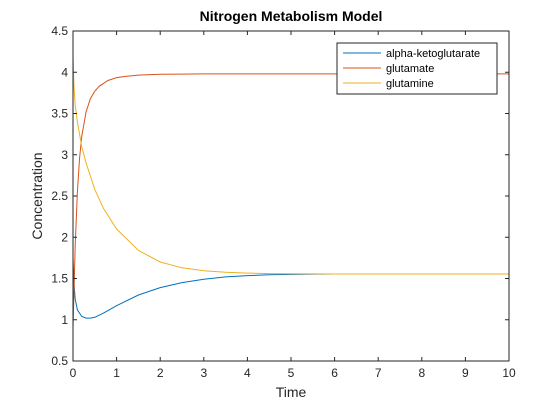 The width and height of the screenshot is (560, 411). Describe the element at coordinates (410, 69) in the screenshot. I see `legend-label-glutamate: glutamate` at that location.